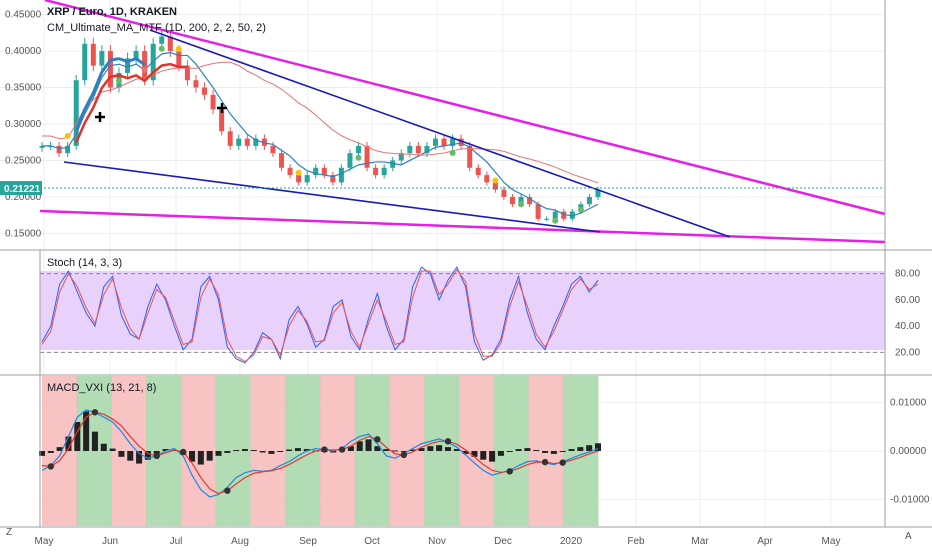 Image resolution: width=932 pixels, height=555 pixels. I want to click on navy-lower-trendline, so click(332, 197).